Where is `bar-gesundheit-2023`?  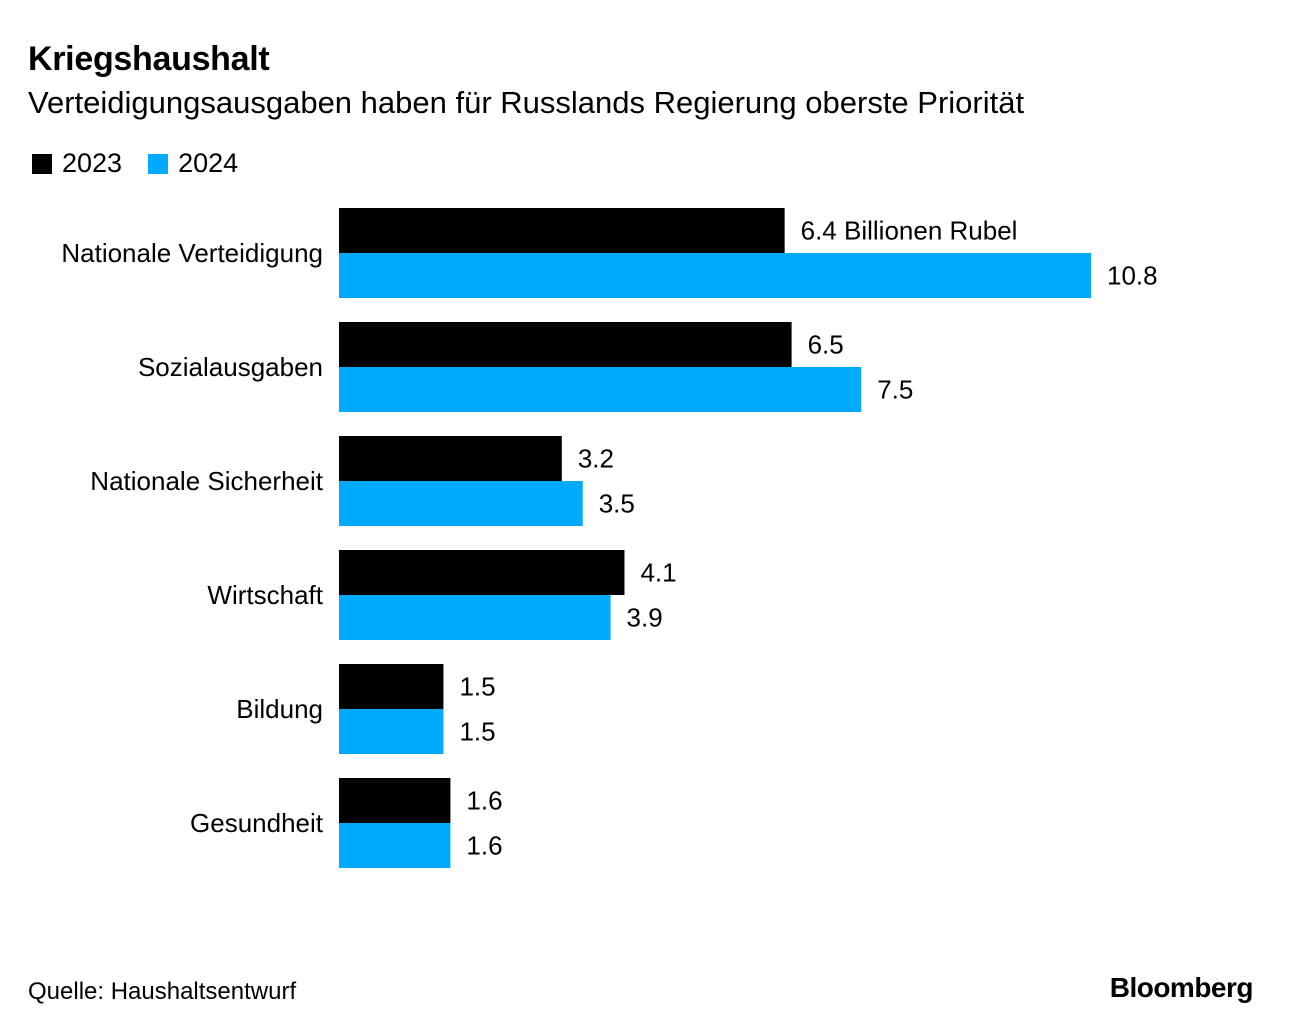 bar-gesundheit-2023 is located at coordinates (395, 800).